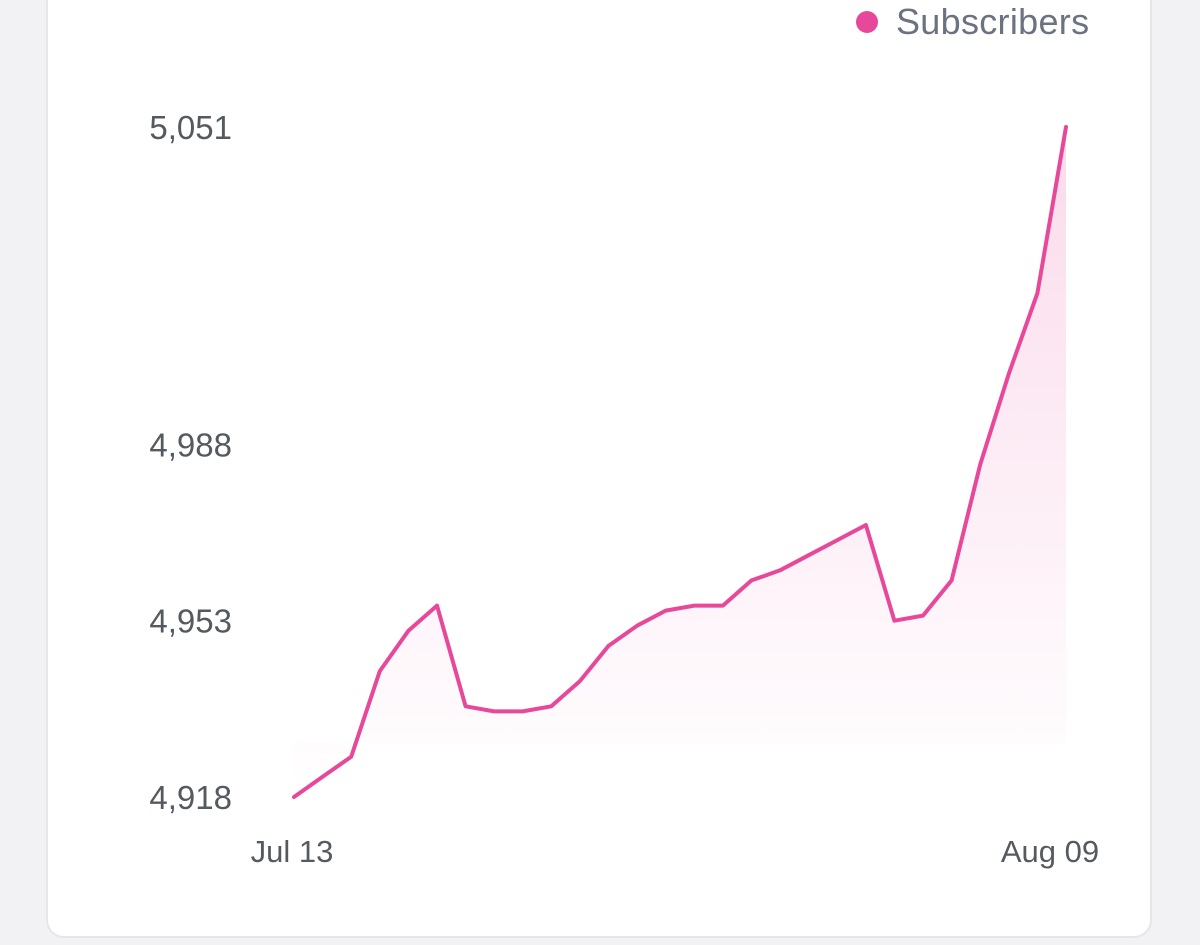  Describe the element at coordinates (190, 127) in the screenshot. I see `y-tick-label: 5,051` at that location.